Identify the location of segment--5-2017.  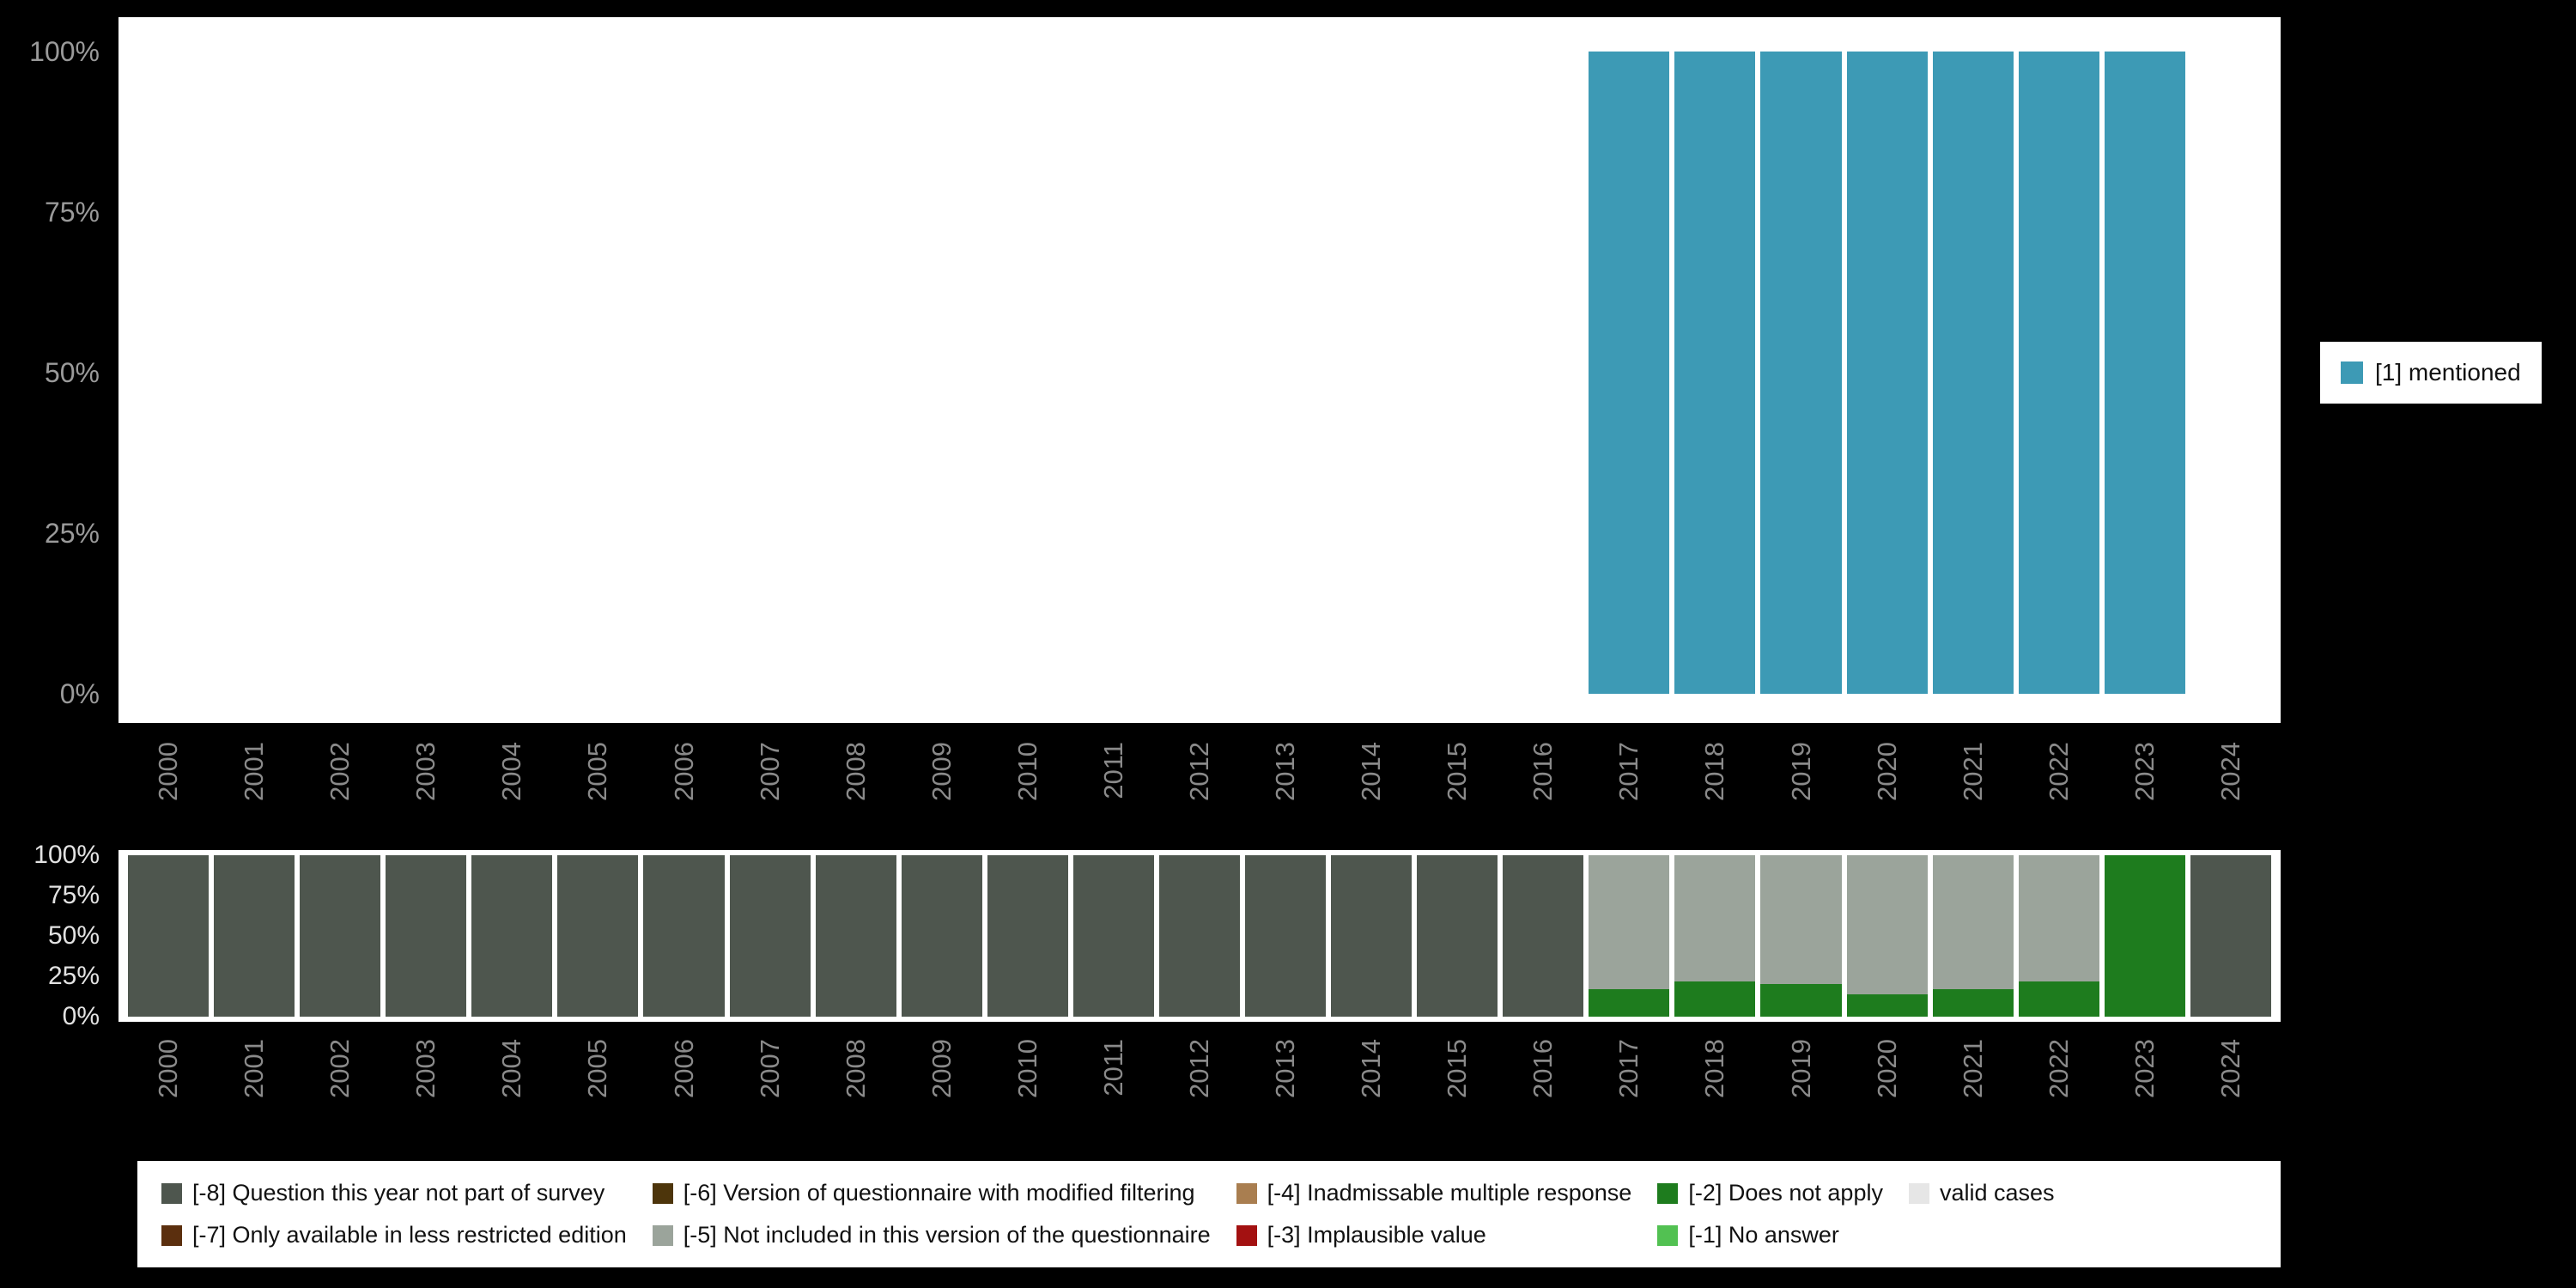
(1630, 922).